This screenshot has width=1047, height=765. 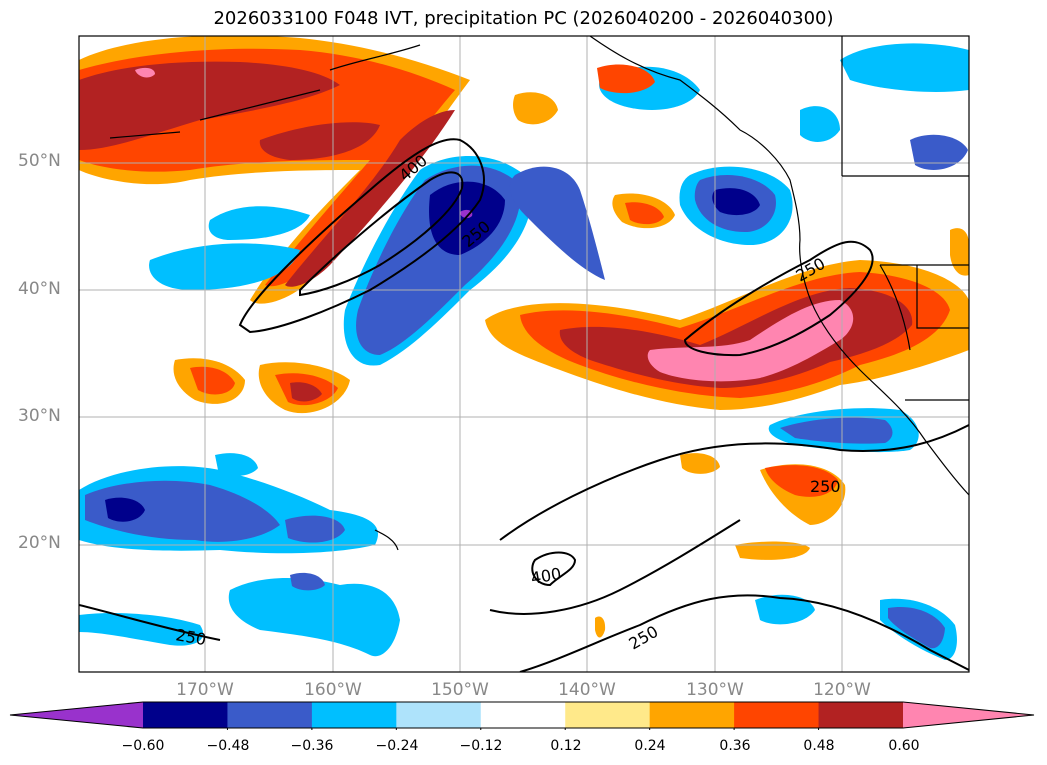 What do you see at coordinates (819, 746) in the screenshot?
I see `colorbar-tick-label: 0.48` at bounding box center [819, 746].